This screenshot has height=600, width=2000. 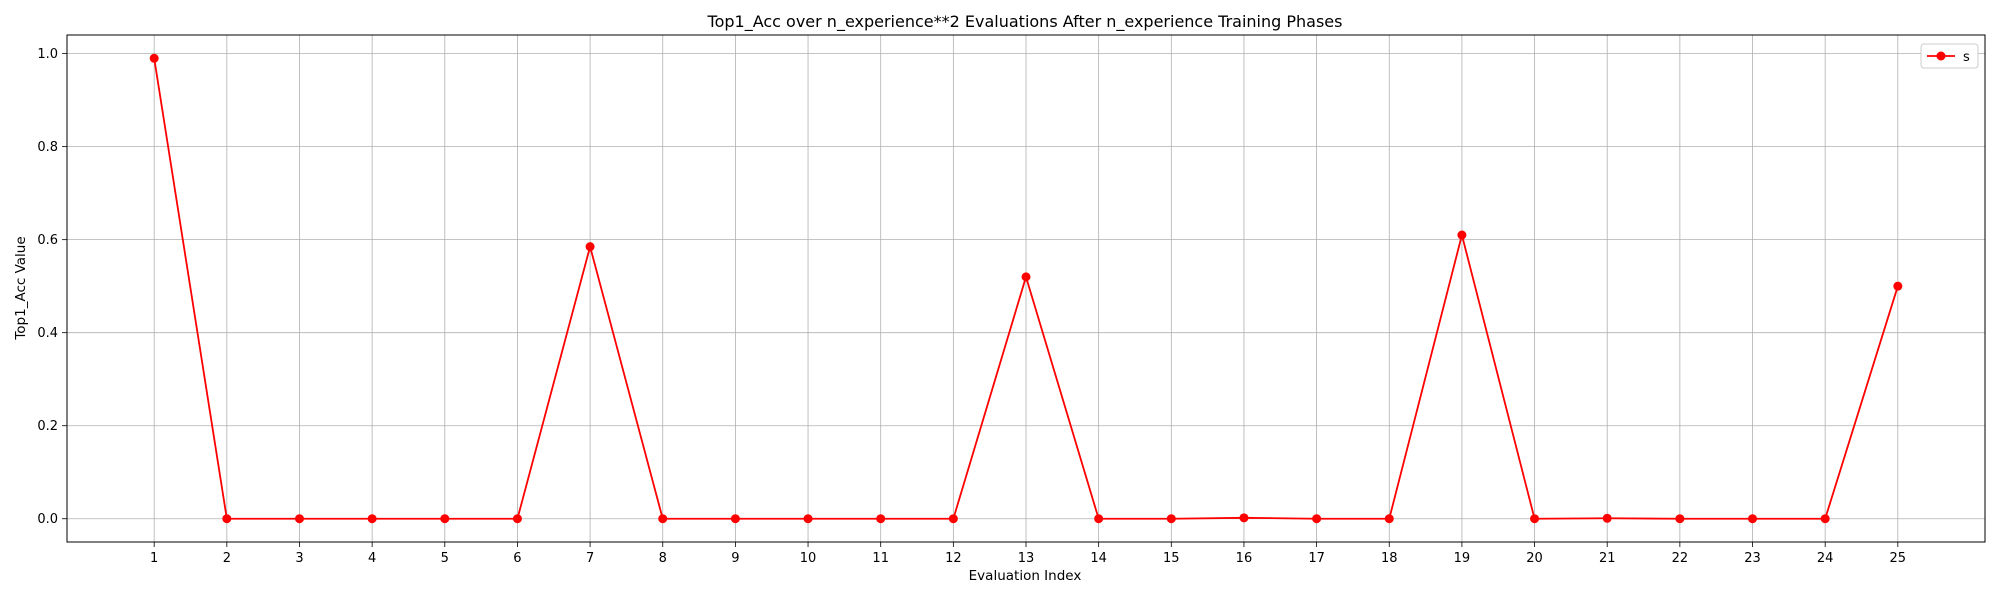 What do you see at coordinates (1534, 558) in the screenshot?
I see `x-tick-label: 20` at bounding box center [1534, 558].